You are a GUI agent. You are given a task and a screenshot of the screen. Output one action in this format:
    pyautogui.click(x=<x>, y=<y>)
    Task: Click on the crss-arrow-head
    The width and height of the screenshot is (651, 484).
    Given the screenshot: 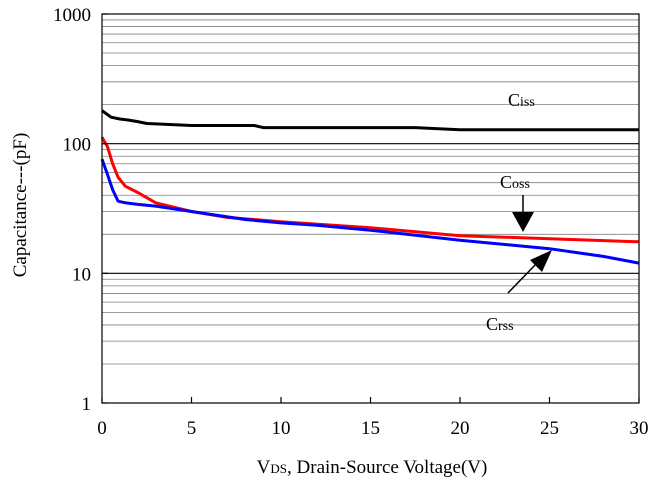 What is the action you would take?
    pyautogui.click(x=541, y=261)
    